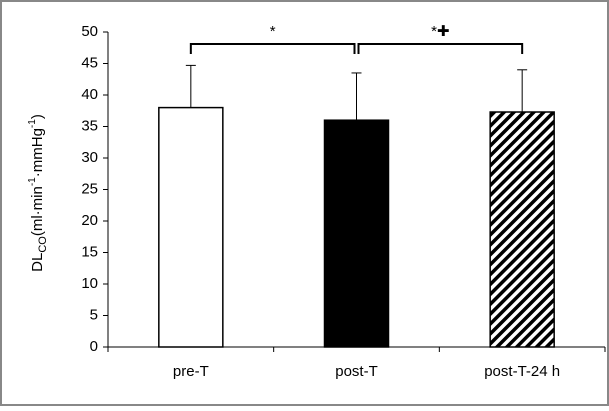  Describe the element at coordinates (273, 31) in the screenshot. I see `significance-label: *` at that location.